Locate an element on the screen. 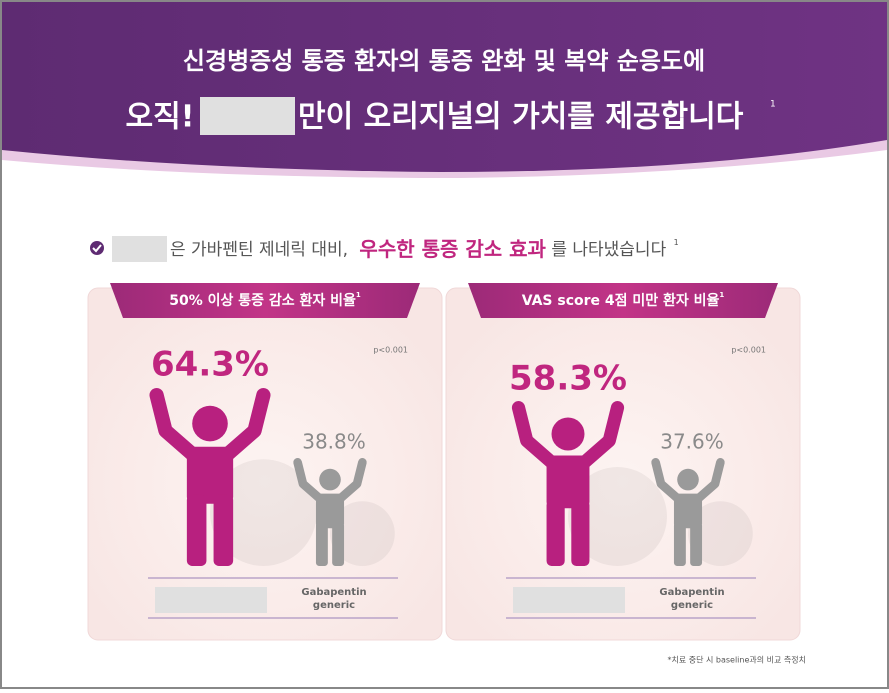 The height and width of the screenshot is (693, 889). subheading-tail: 를 나타냈습니다 is located at coordinates (608, 250).